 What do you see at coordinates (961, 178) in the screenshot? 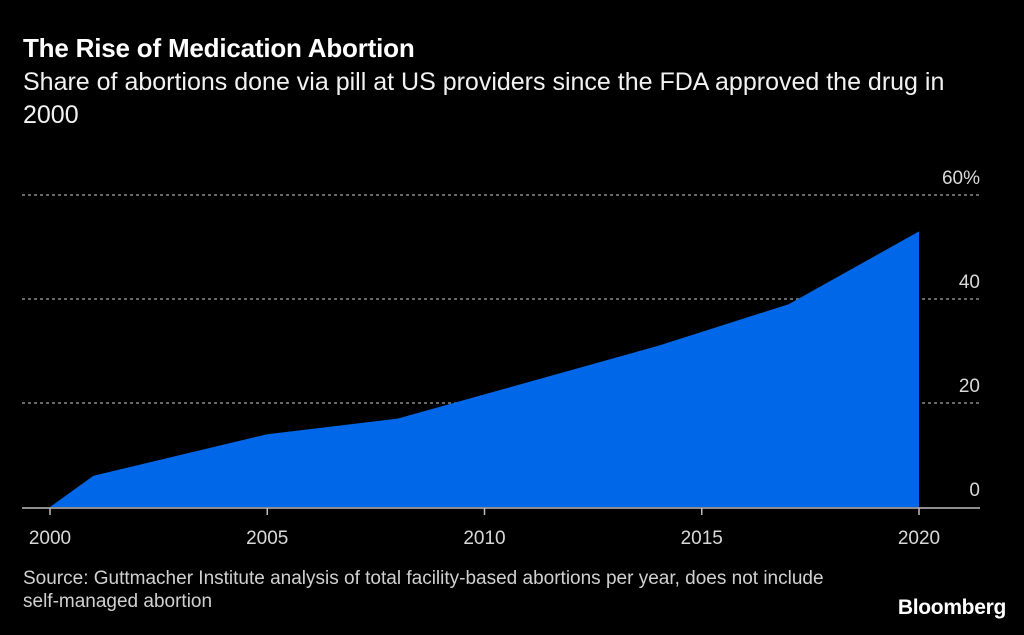
I see `y-tick-label-60: 60%` at bounding box center [961, 178].